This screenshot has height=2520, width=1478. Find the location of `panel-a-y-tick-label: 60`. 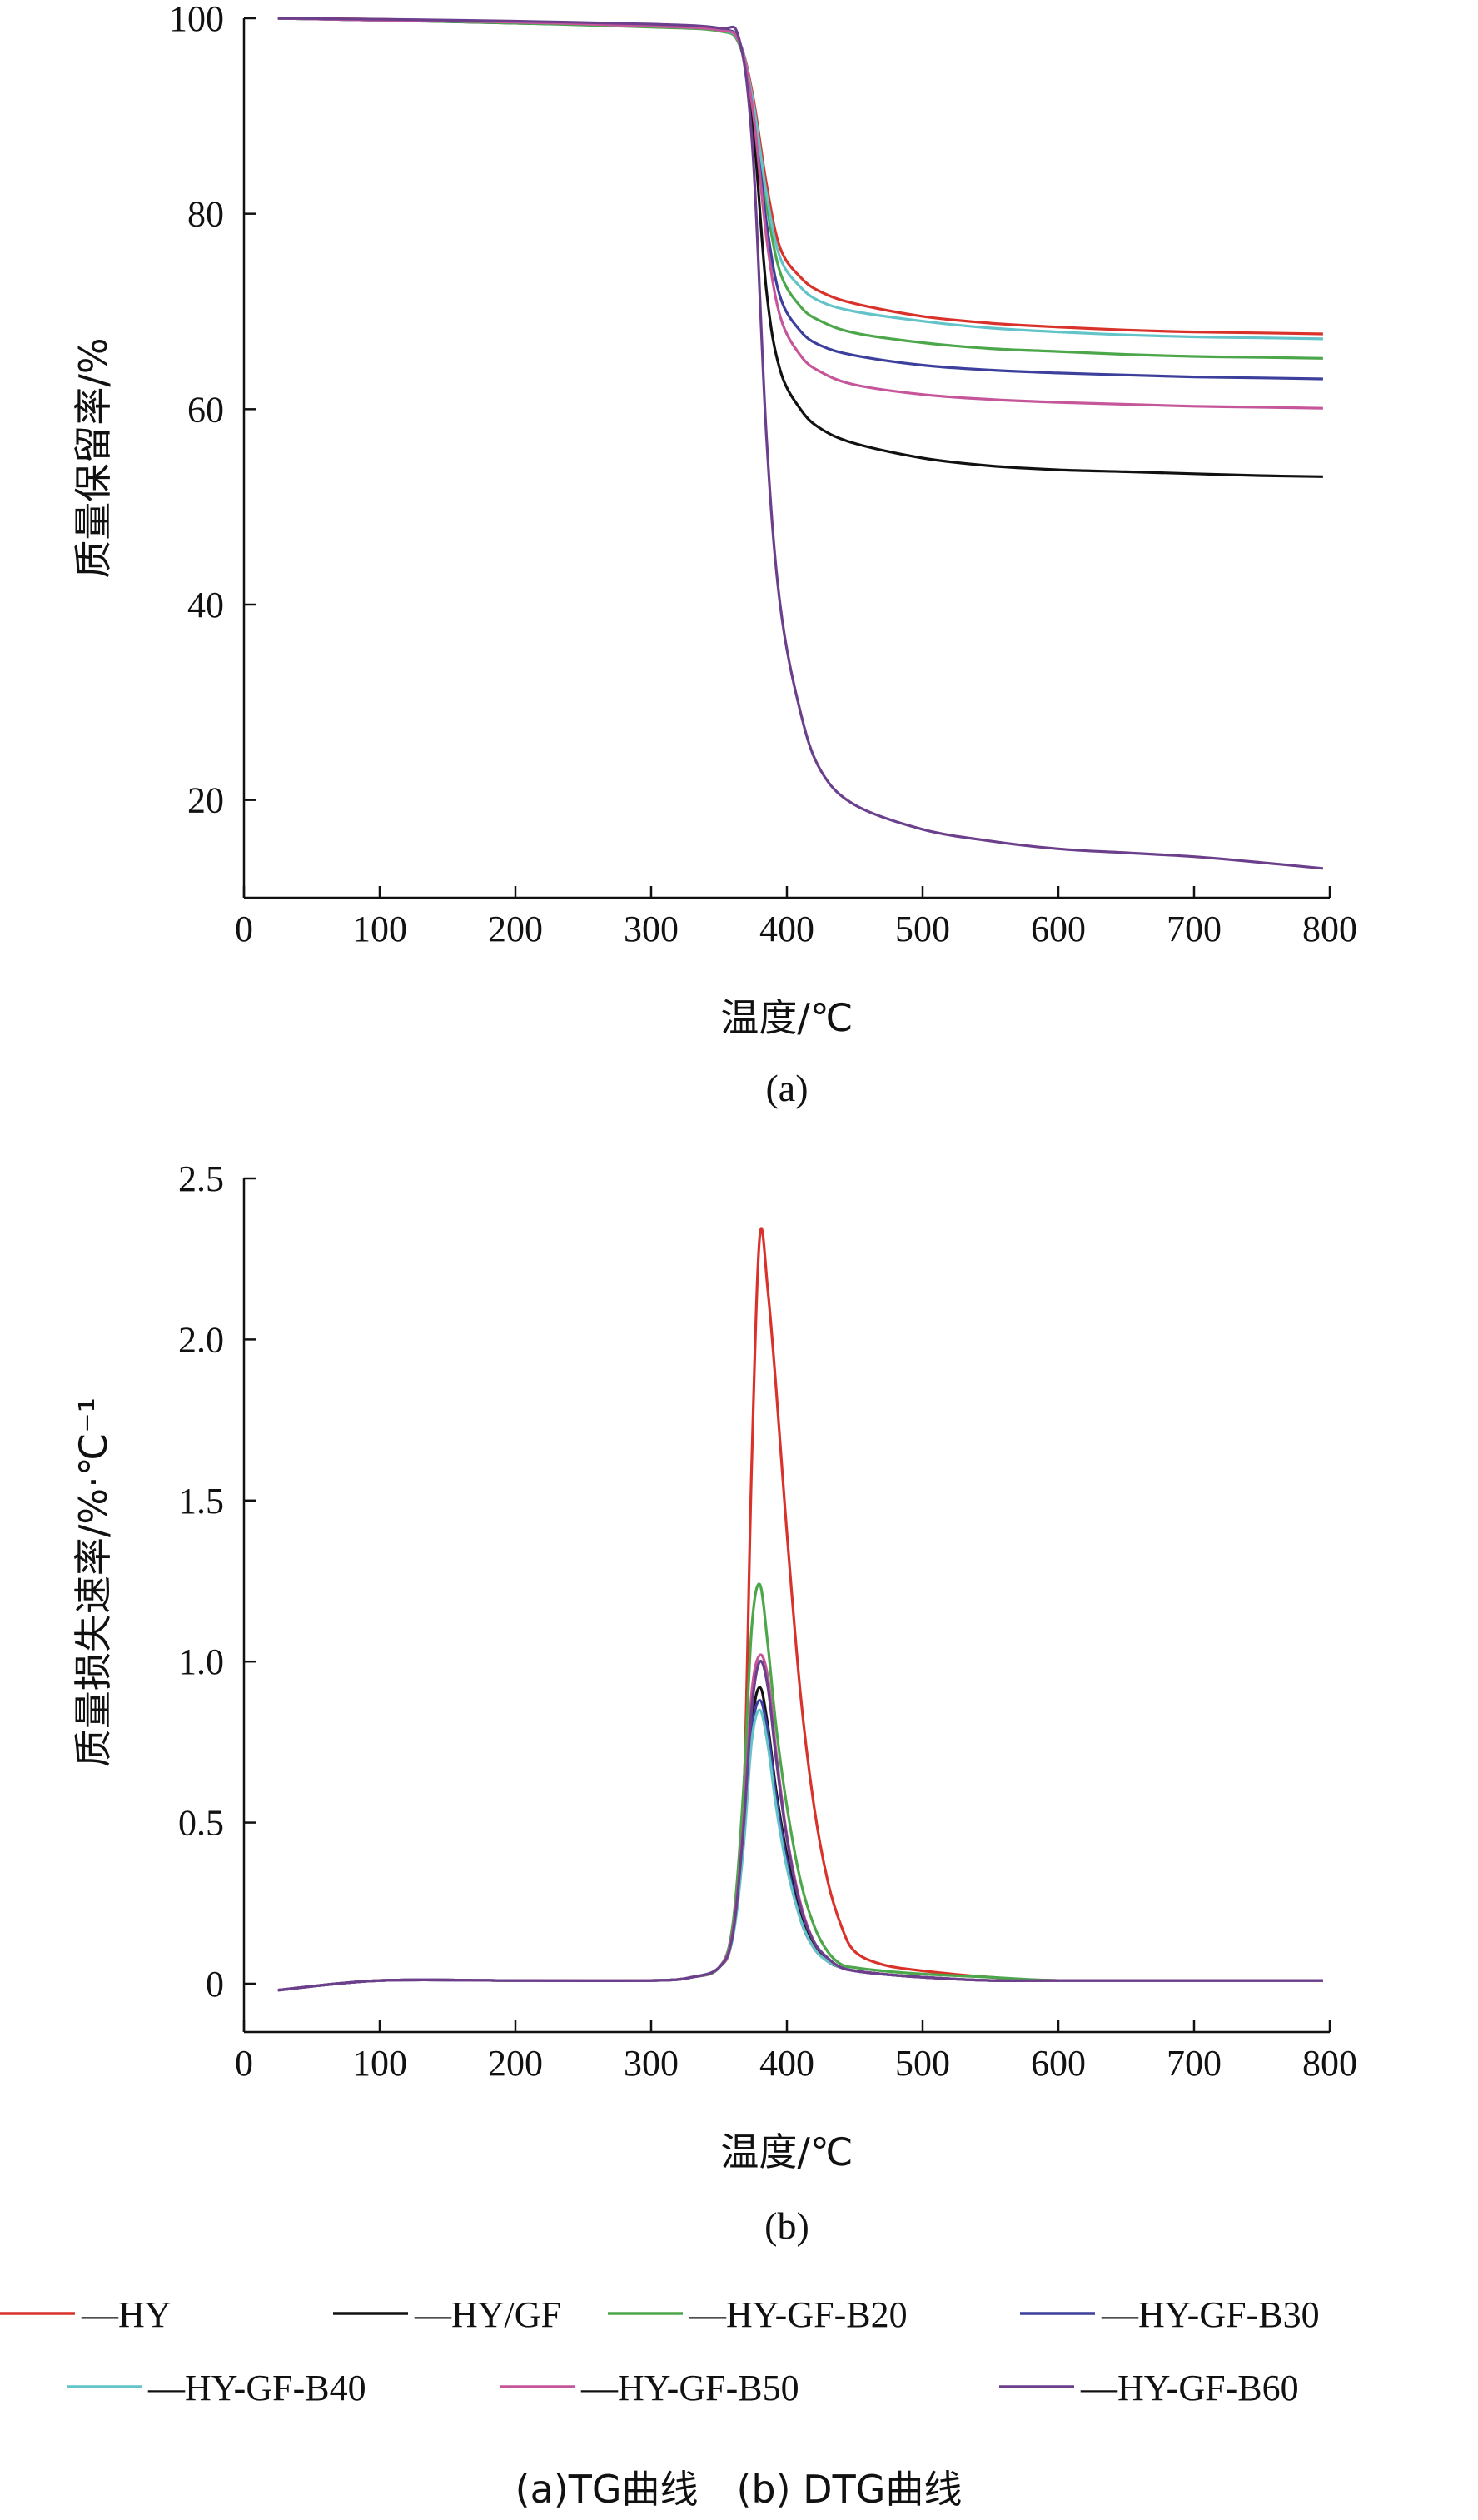

panel-a-y-tick-label: 60 is located at coordinates (205, 409).